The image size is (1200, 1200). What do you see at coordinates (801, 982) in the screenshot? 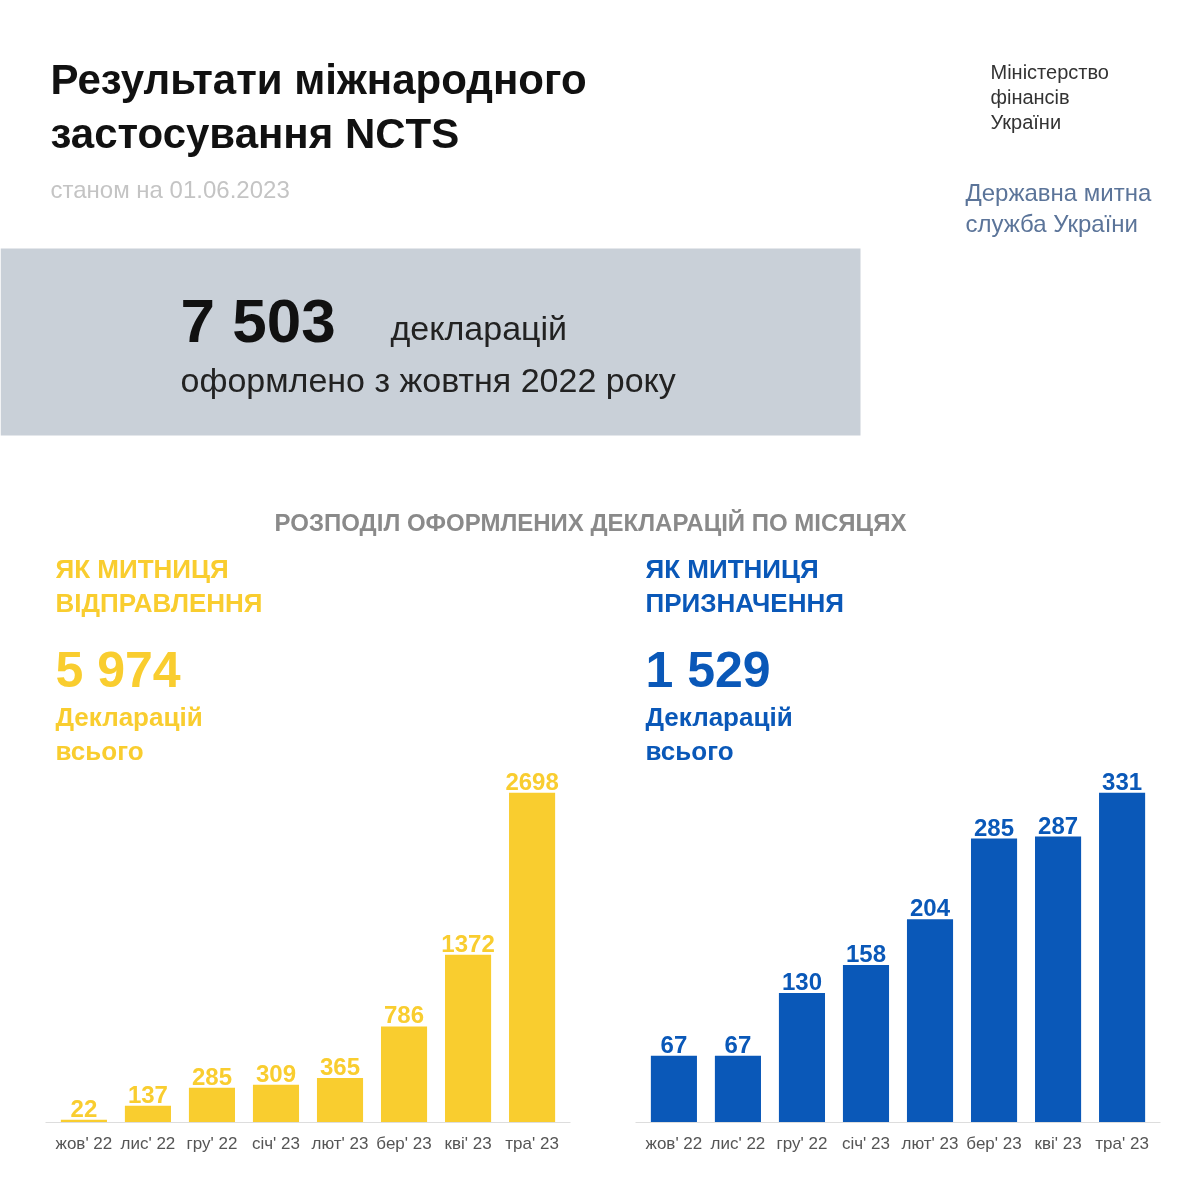
I see `data-label: 130` at bounding box center [801, 982].